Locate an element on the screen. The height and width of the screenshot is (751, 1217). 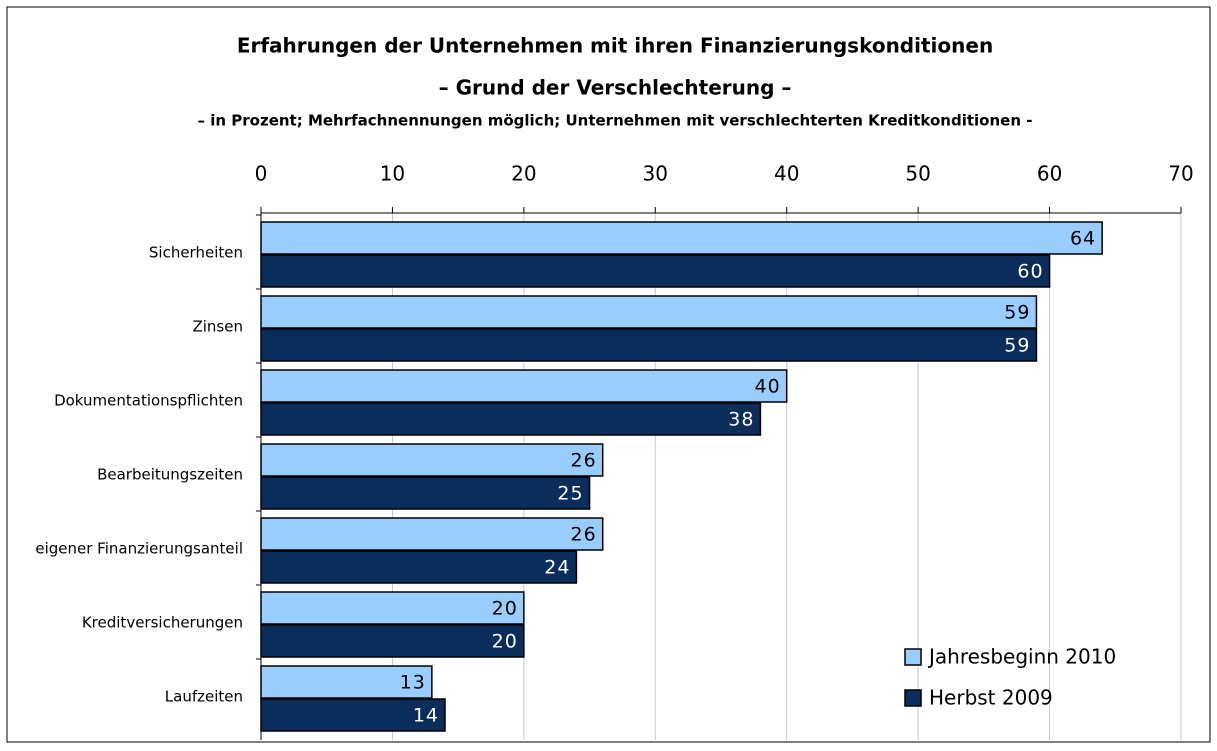
y-tick-label: Sicherheiten is located at coordinates (196, 253).